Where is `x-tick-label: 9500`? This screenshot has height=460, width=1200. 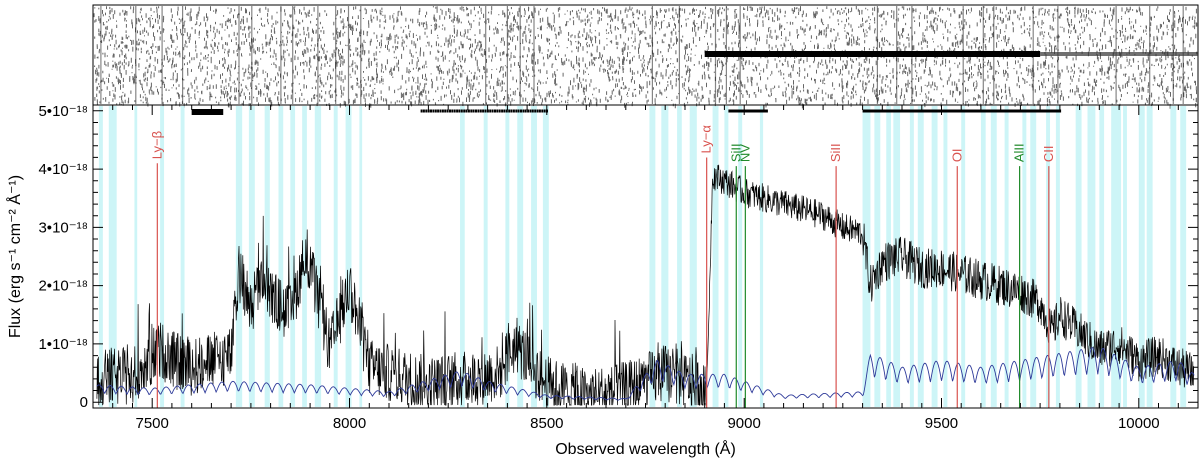 x-tick-label: 9500 is located at coordinates (941, 423).